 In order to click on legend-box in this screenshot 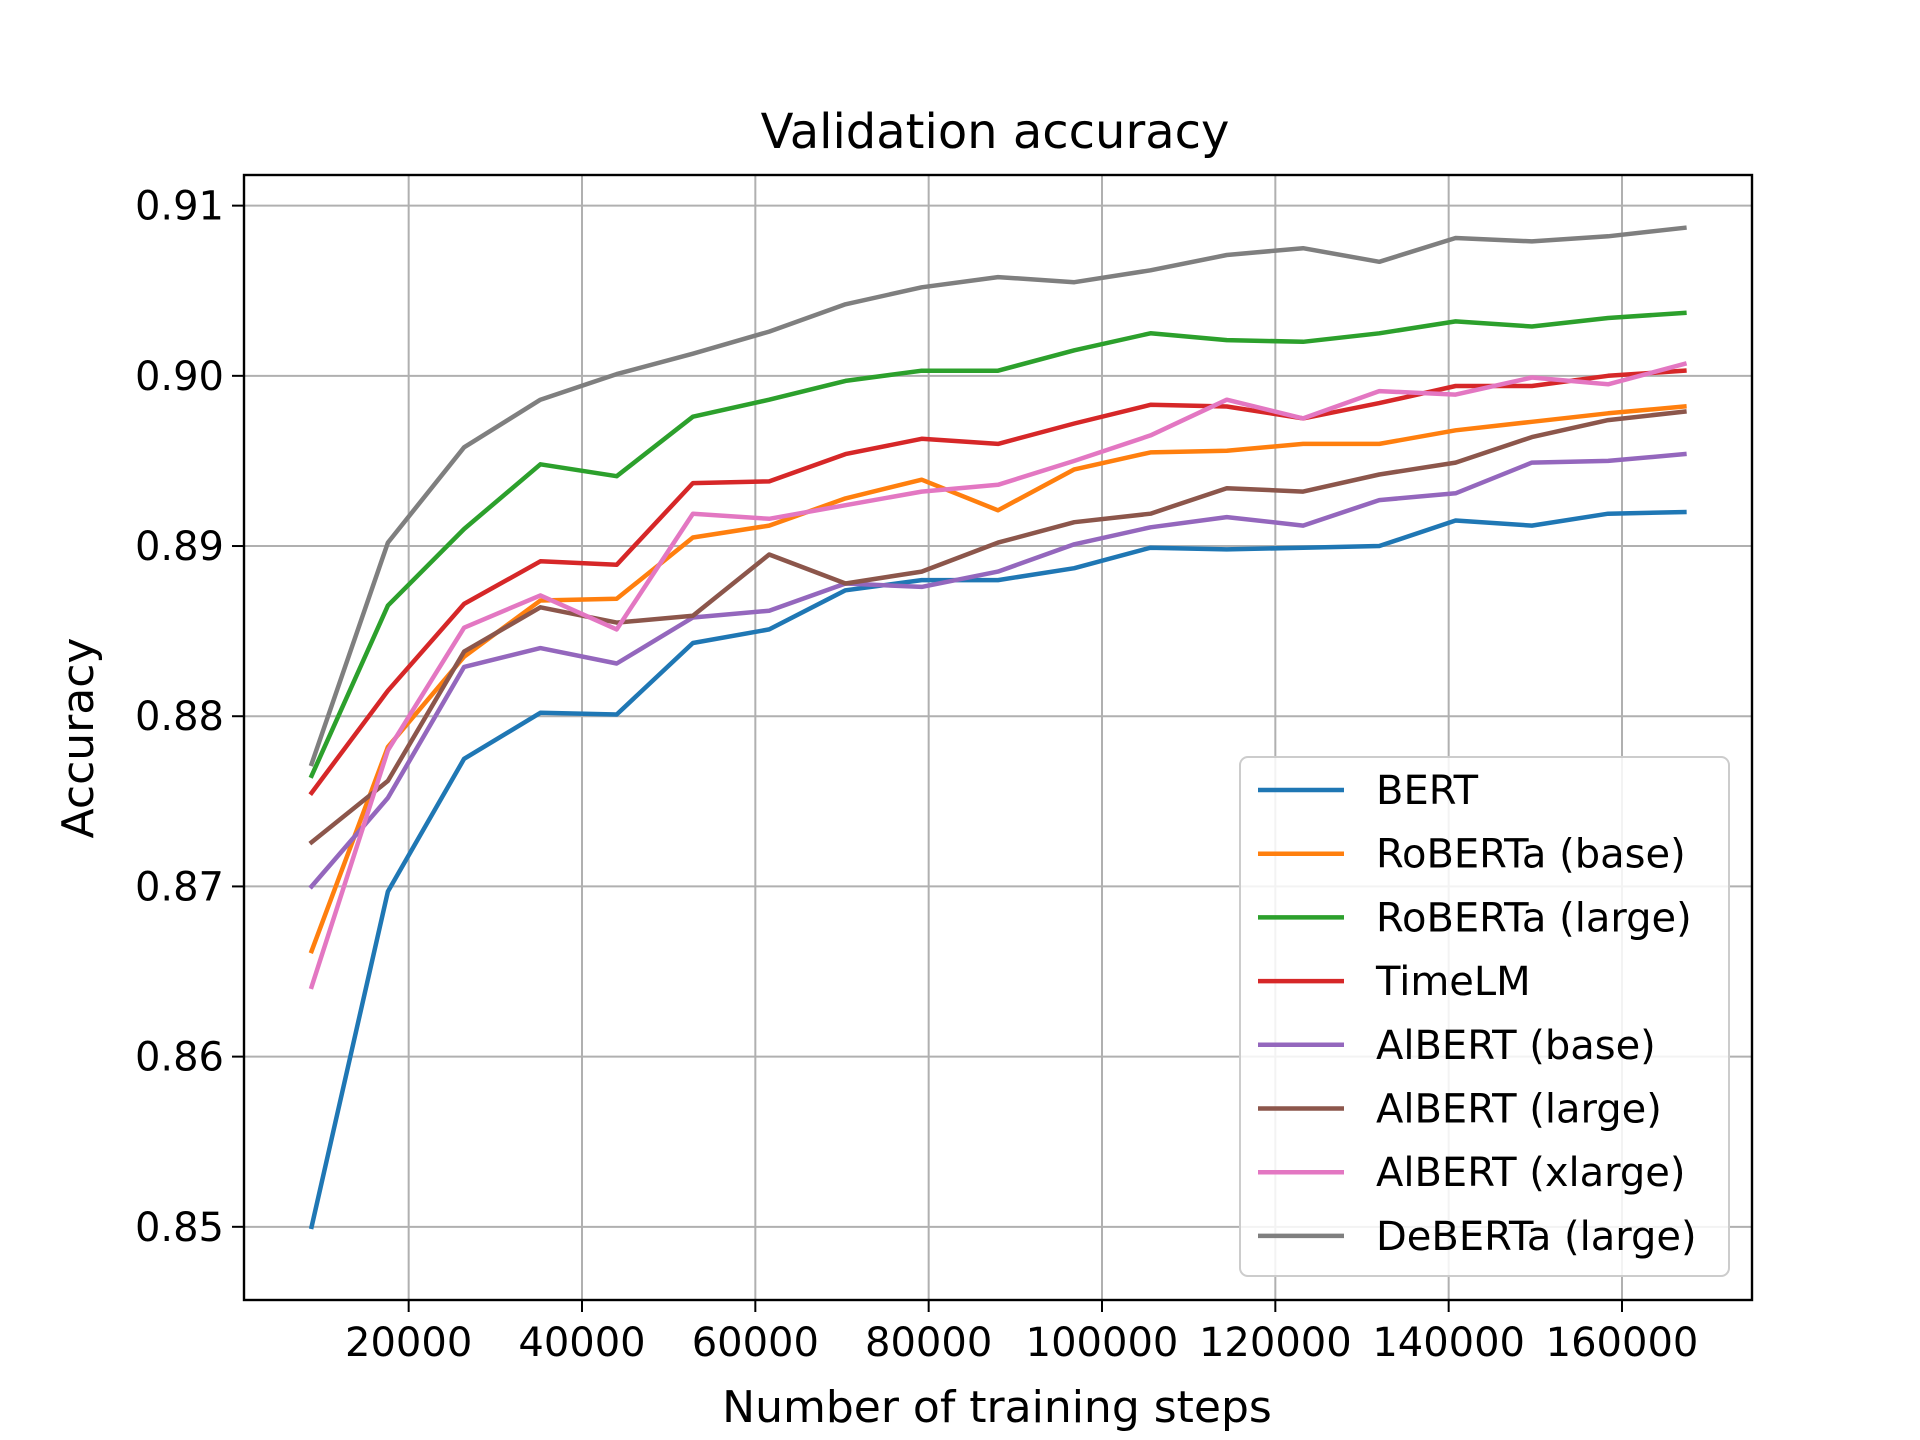, I will do `click(1484, 1016)`.